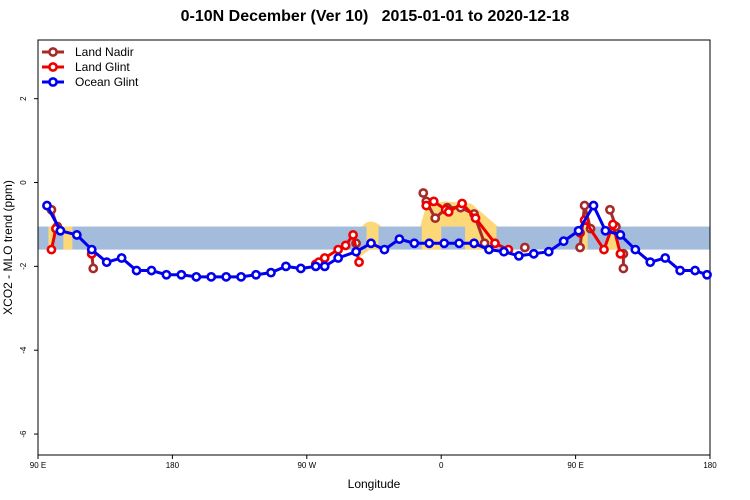 Image resolution: width=750 pixels, height=500 pixels. I want to click on series-ocean-glint, so click(377, 241).